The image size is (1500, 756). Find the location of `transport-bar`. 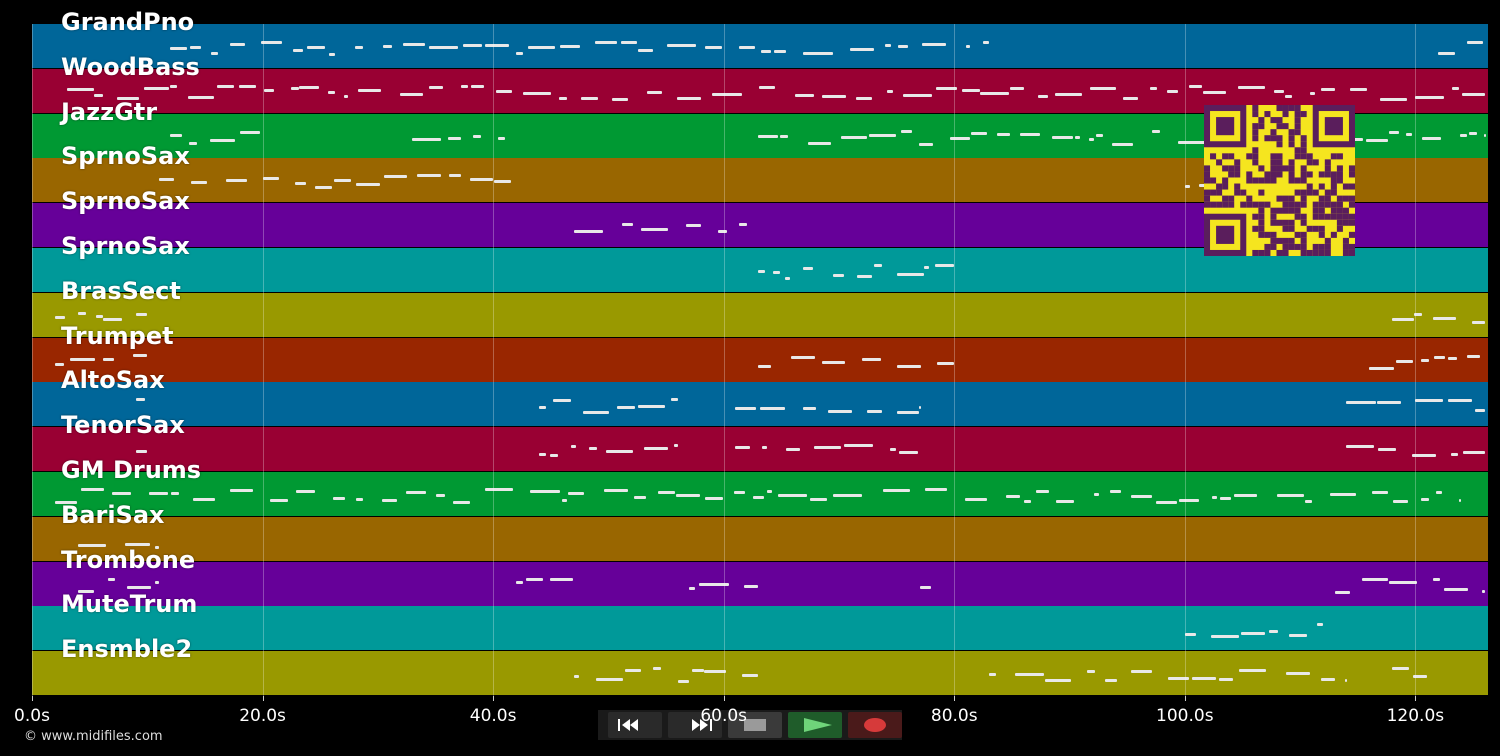

transport-bar is located at coordinates (750, 725).